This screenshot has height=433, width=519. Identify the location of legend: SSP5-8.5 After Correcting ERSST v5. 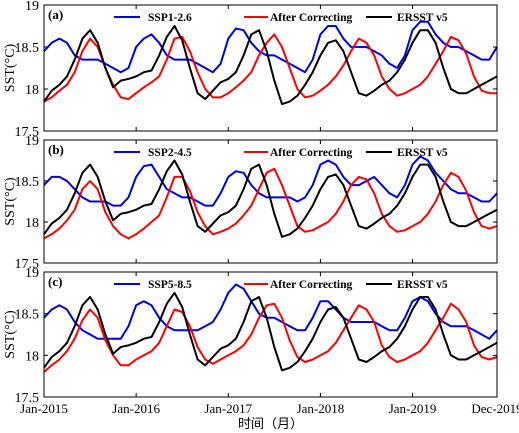
(281, 285).